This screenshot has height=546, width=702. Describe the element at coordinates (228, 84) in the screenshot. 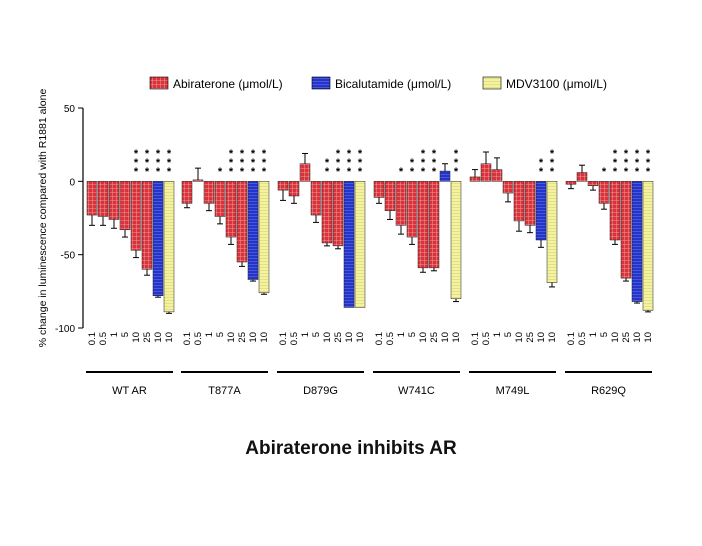

I see `legend-label-abiraterone: Abiraterone (μmol/L)` at that location.